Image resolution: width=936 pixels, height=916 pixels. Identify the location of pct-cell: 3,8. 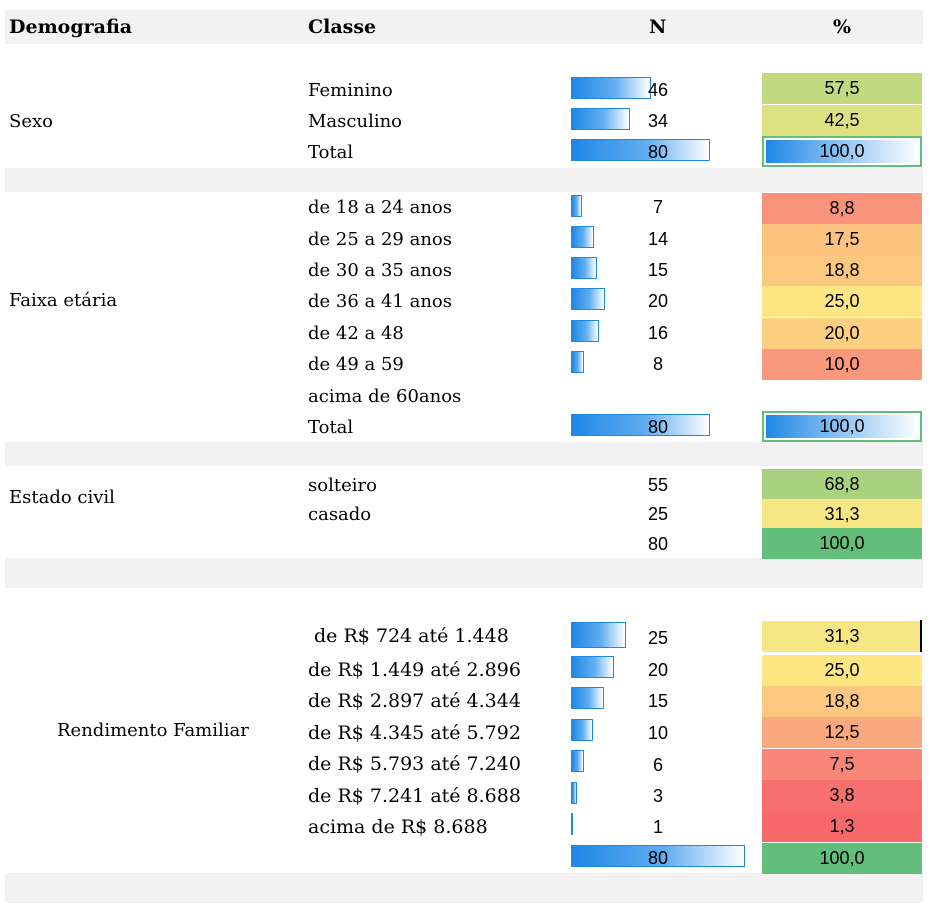
(842, 795).